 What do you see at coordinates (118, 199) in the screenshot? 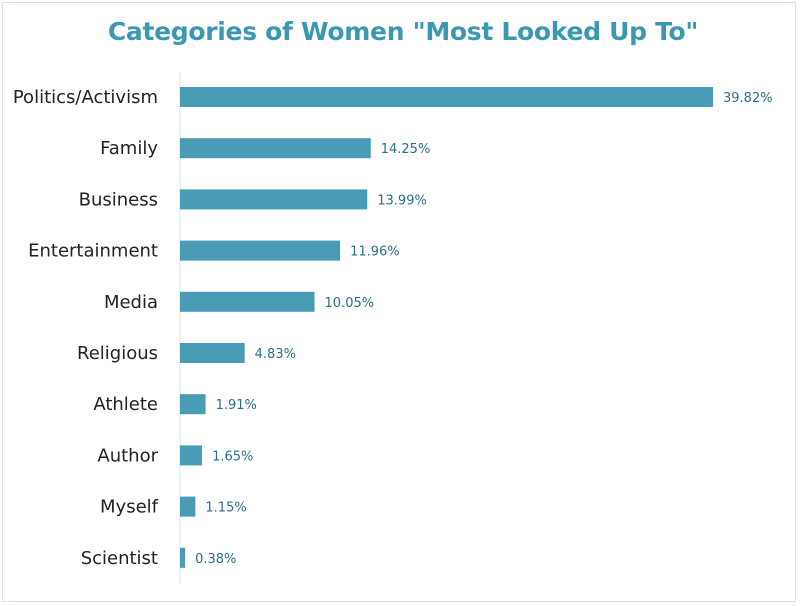
I see `category-label-business: Business` at bounding box center [118, 199].